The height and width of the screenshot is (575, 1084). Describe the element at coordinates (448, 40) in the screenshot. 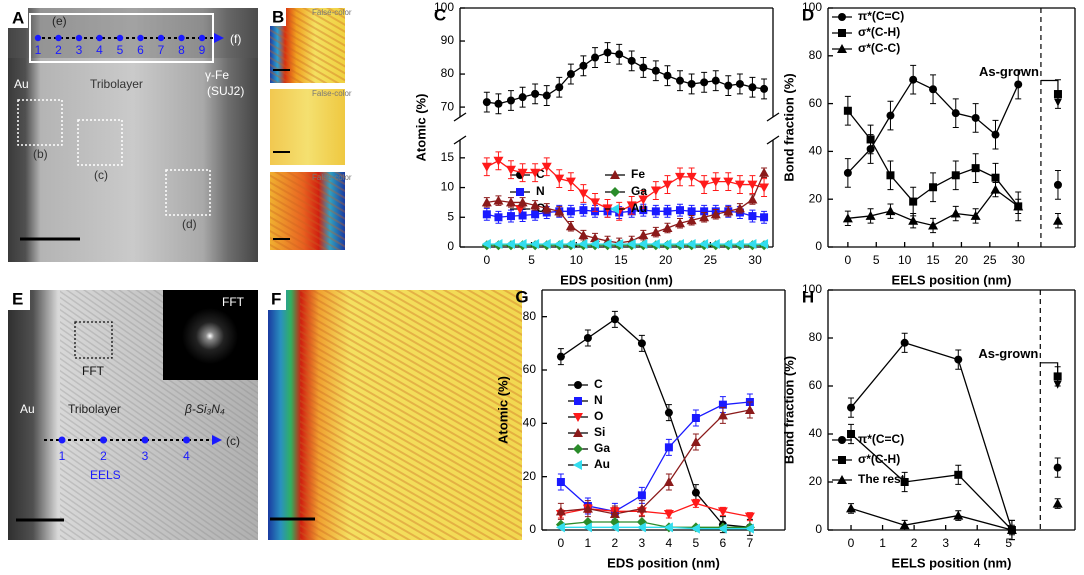

I see `y-tick-label: 90` at that location.